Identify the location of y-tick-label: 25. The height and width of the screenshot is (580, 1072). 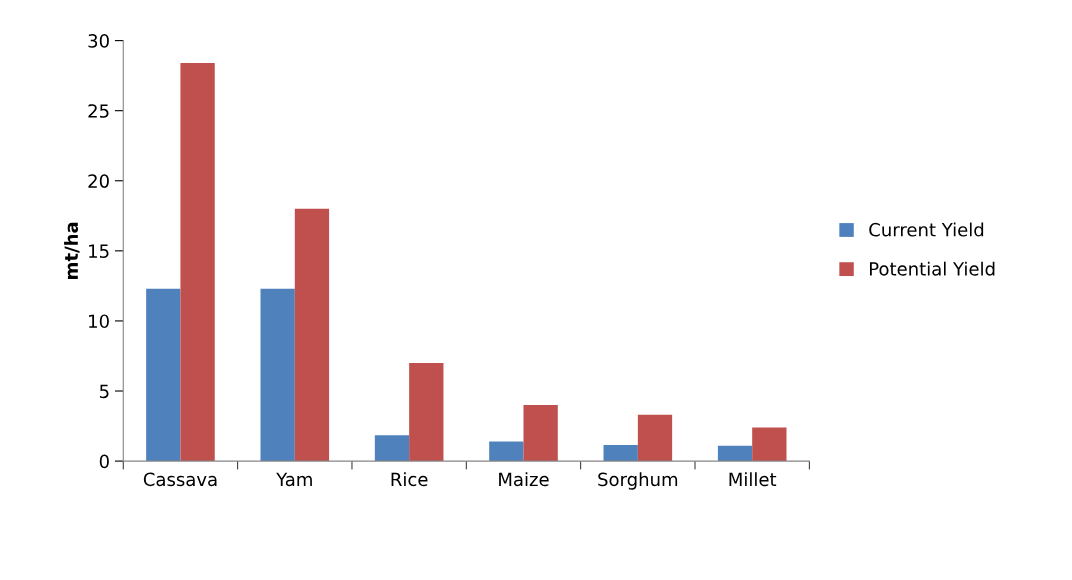
(98, 111).